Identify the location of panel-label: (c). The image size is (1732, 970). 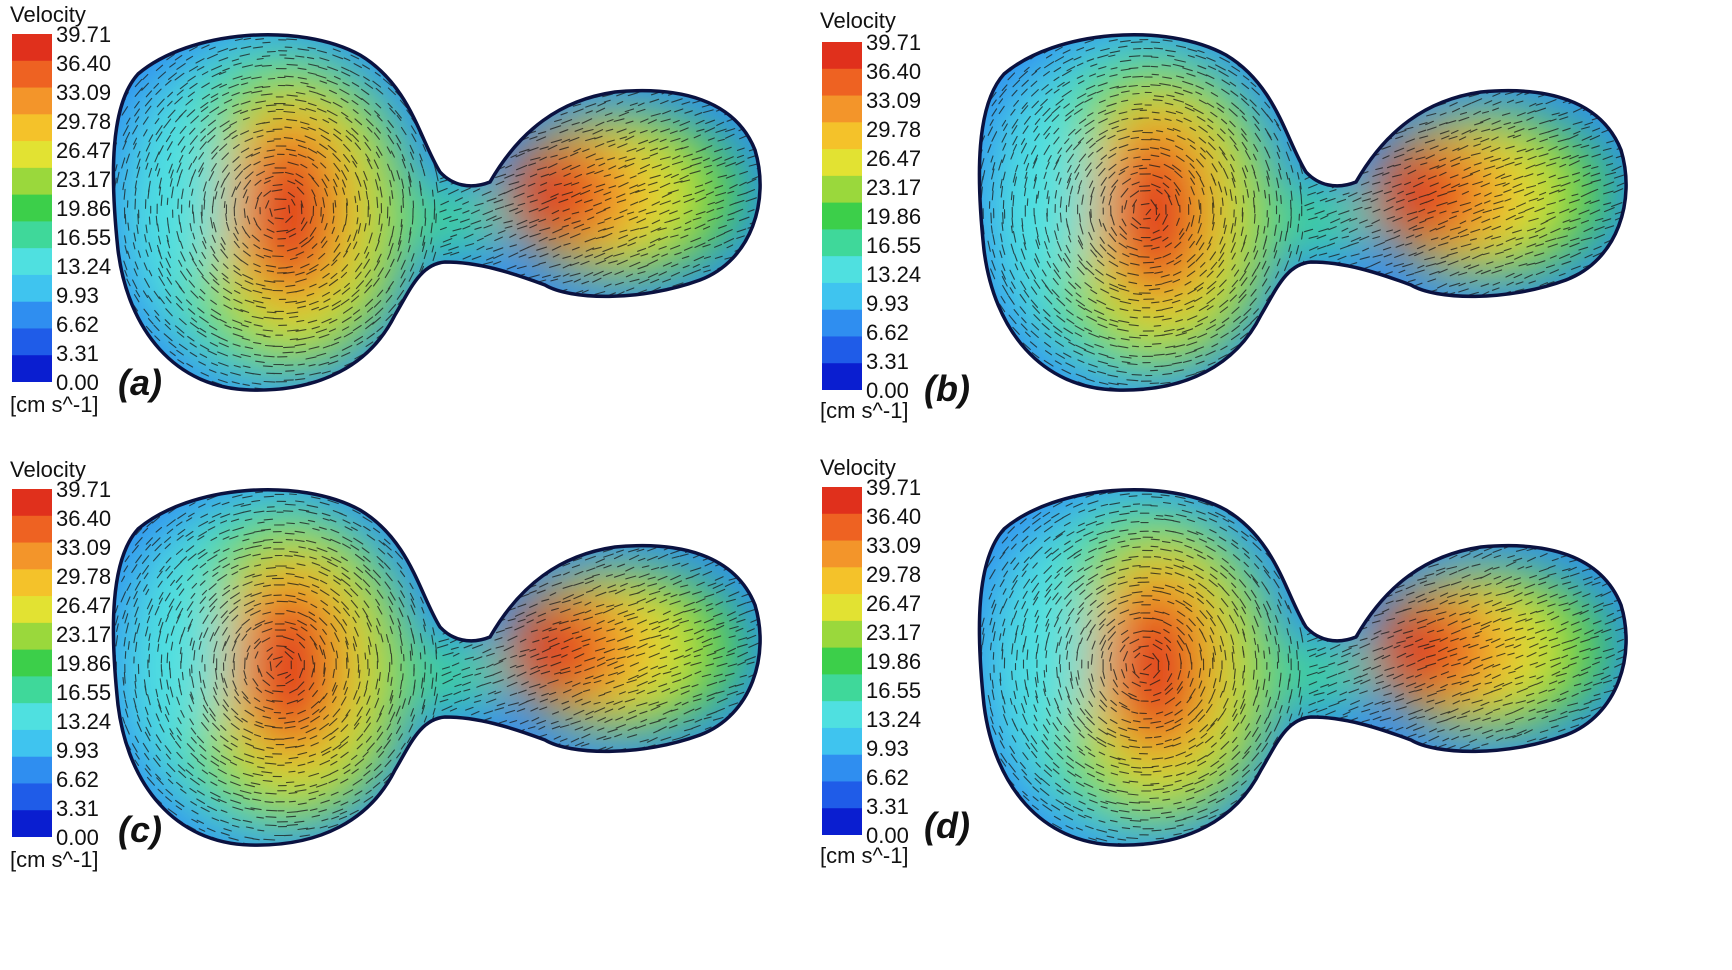
(140, 829).